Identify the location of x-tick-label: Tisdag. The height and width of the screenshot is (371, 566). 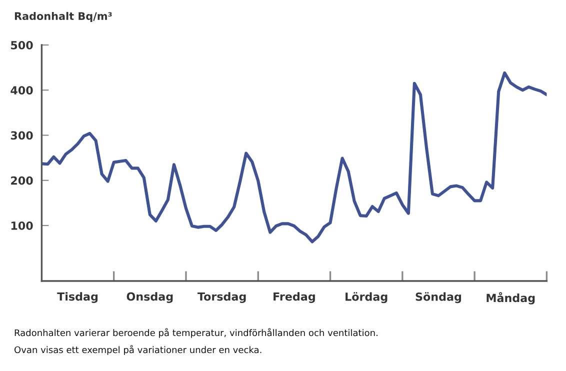
(77, 297).